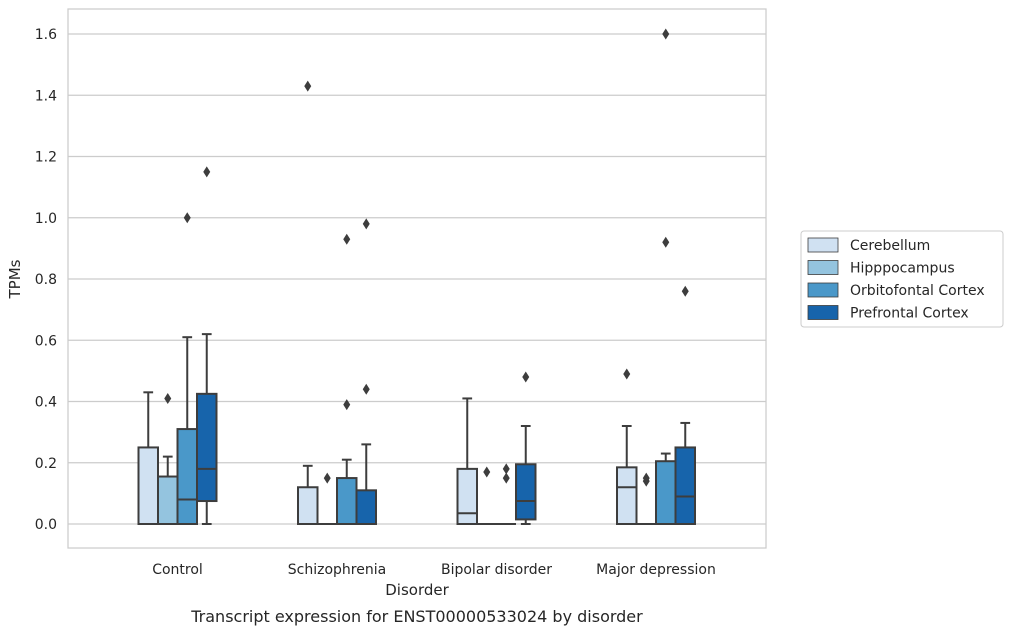  Describe the element at coordinates (902, 269) in the screenshot. I see `legend-label: Hipppocampus` at that location.